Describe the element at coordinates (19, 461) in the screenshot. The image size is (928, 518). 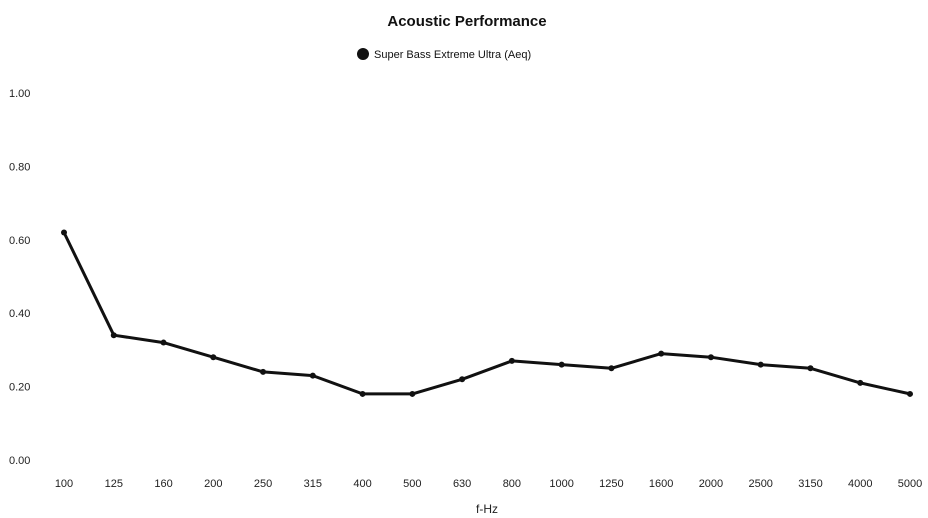
I see `y-tick-label: 0.00` at that location.